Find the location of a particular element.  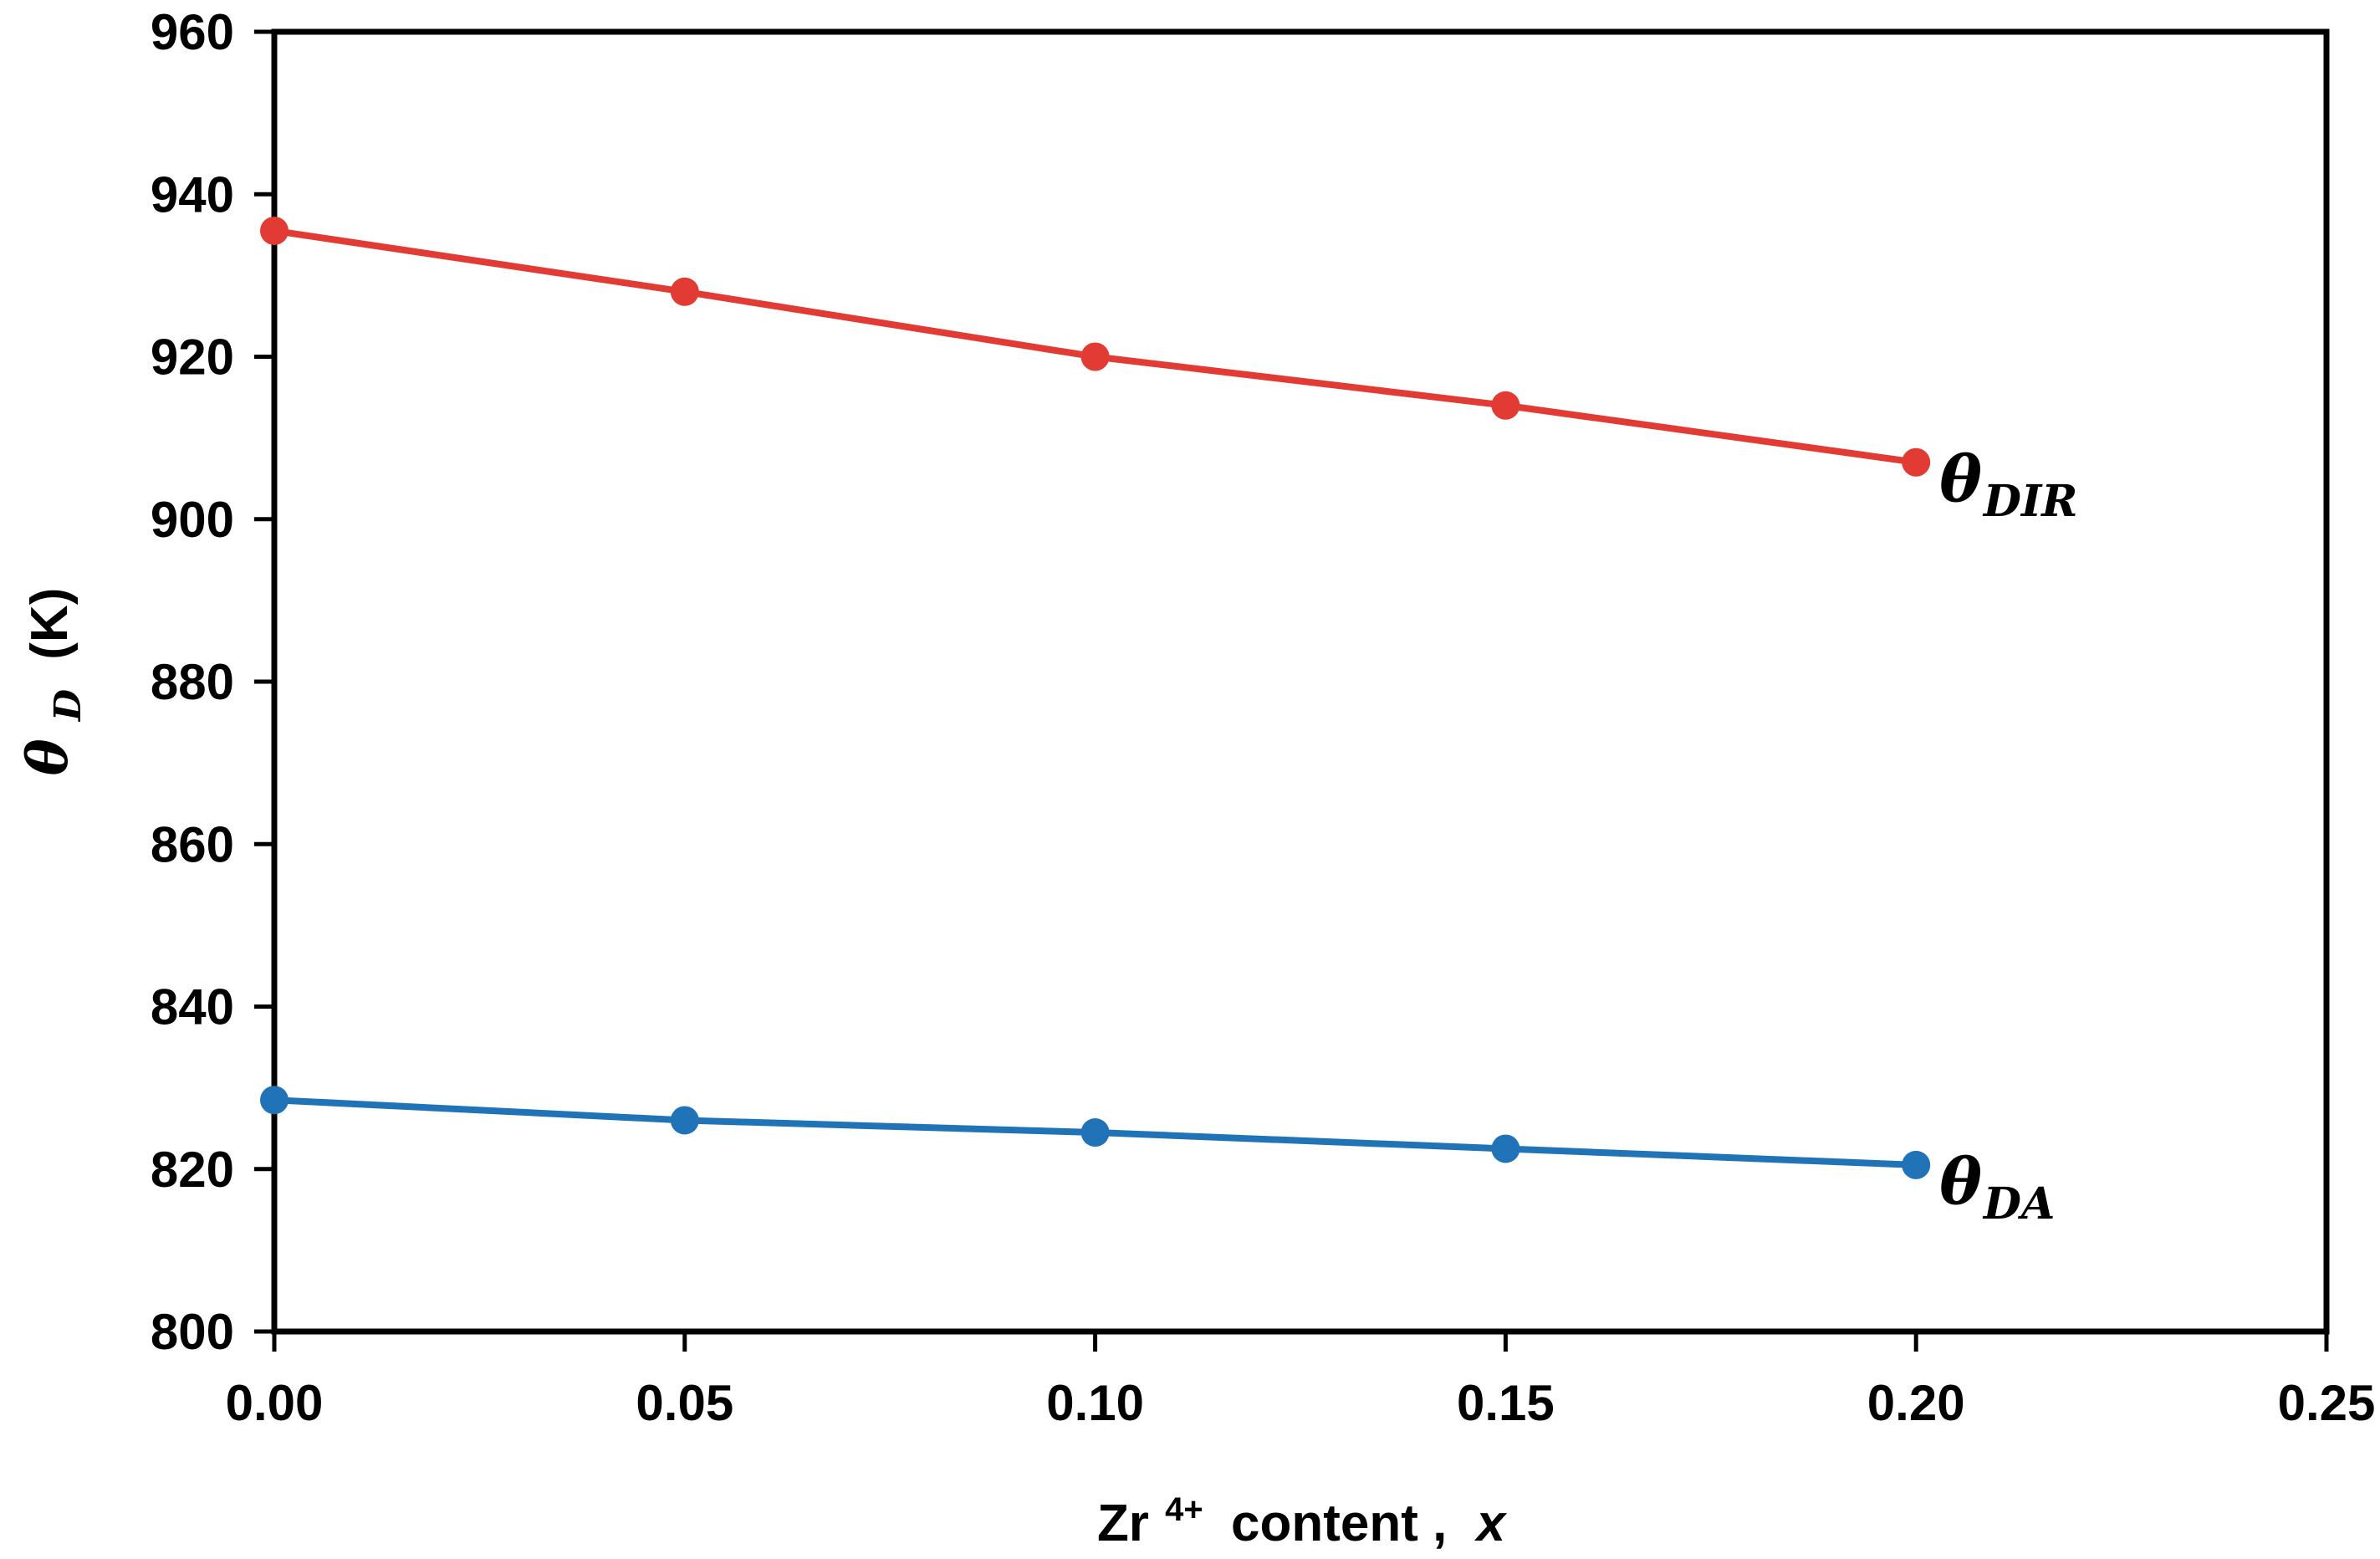

x-tick-label-0.00: 0.00 is located at coordinates (275, 1403).